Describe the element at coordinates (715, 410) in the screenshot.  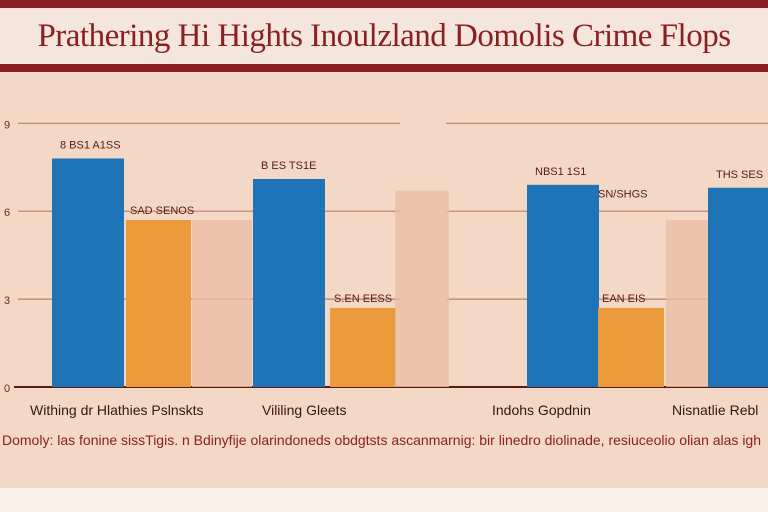
I see `x-category-label: Nisnatlie Rebl` at that location.